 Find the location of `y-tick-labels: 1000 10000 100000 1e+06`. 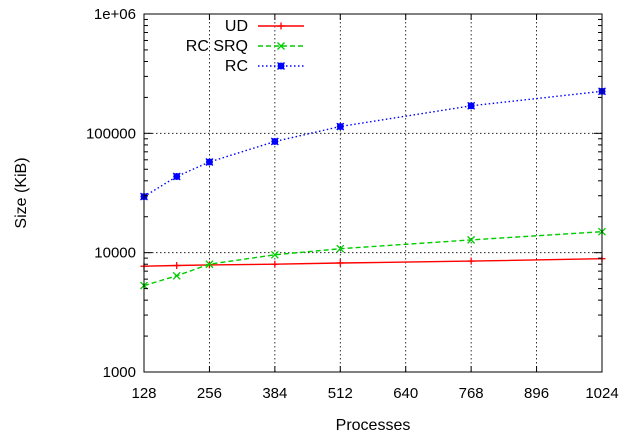

y-tick-labels: 1000 10000 100000 1e+06 is located at coordinates (111, 193).